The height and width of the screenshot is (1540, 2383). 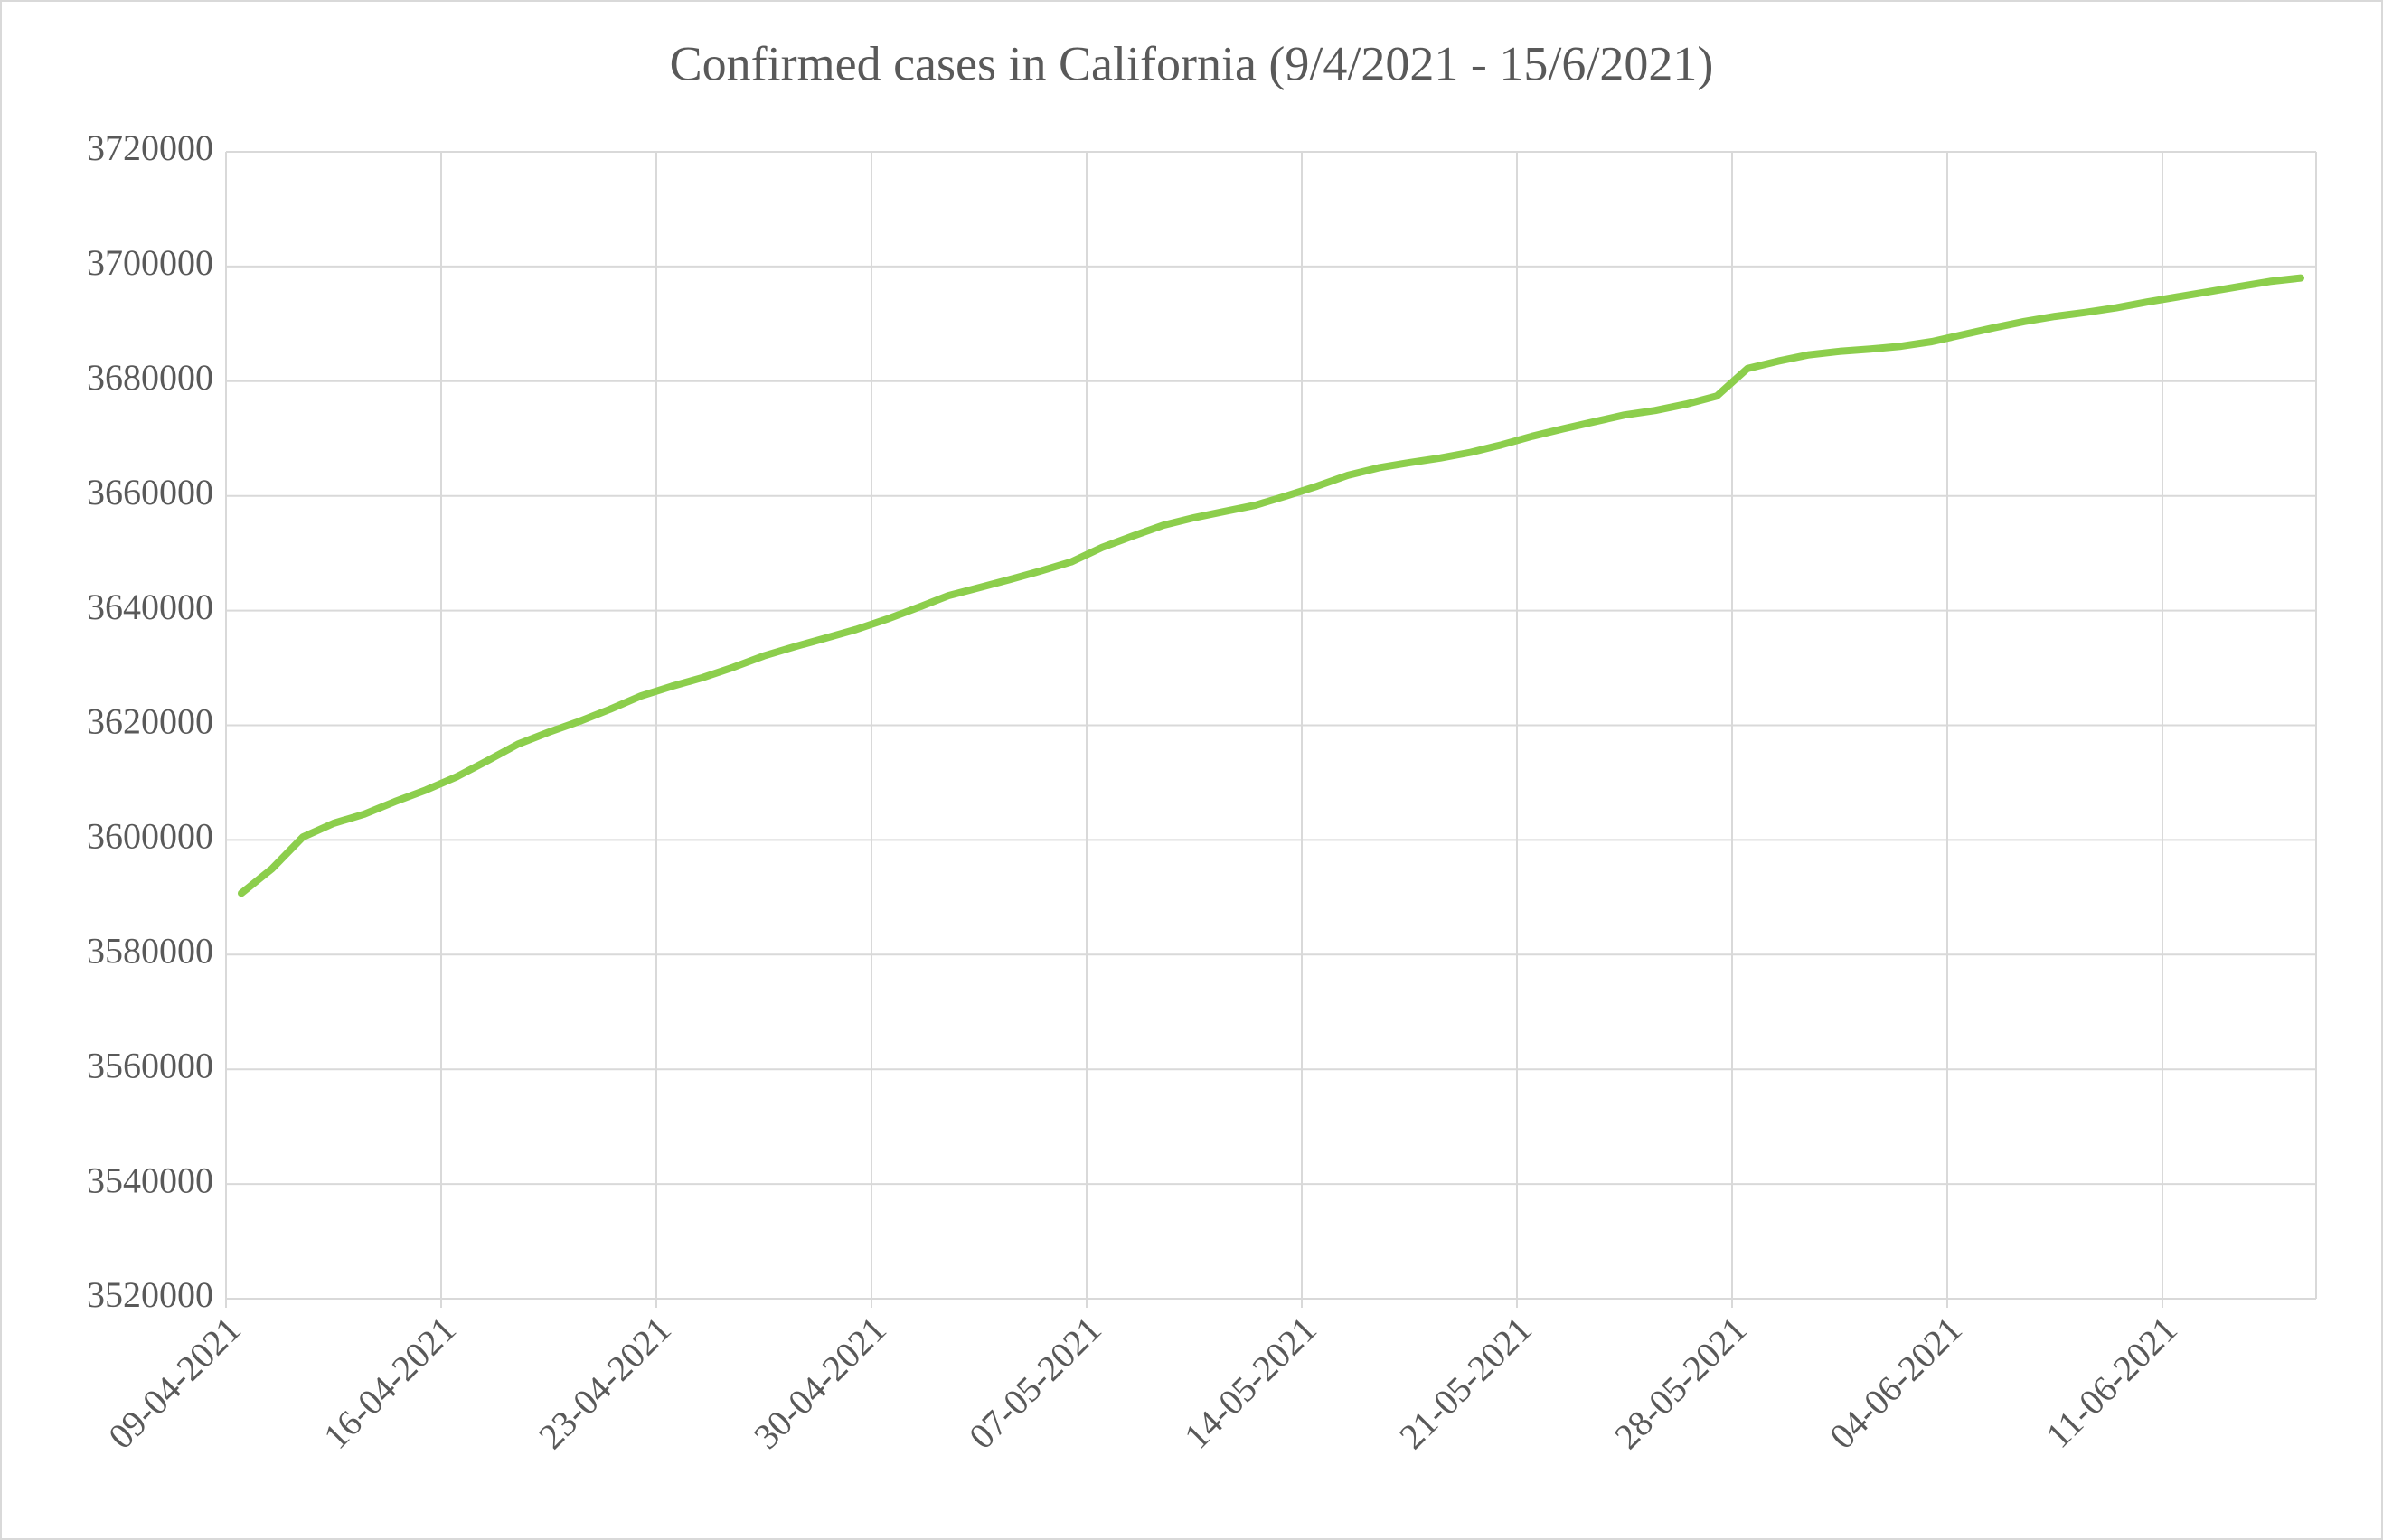 I want to click on y-tick-label: 3540000, so click(x=150, y=1180).